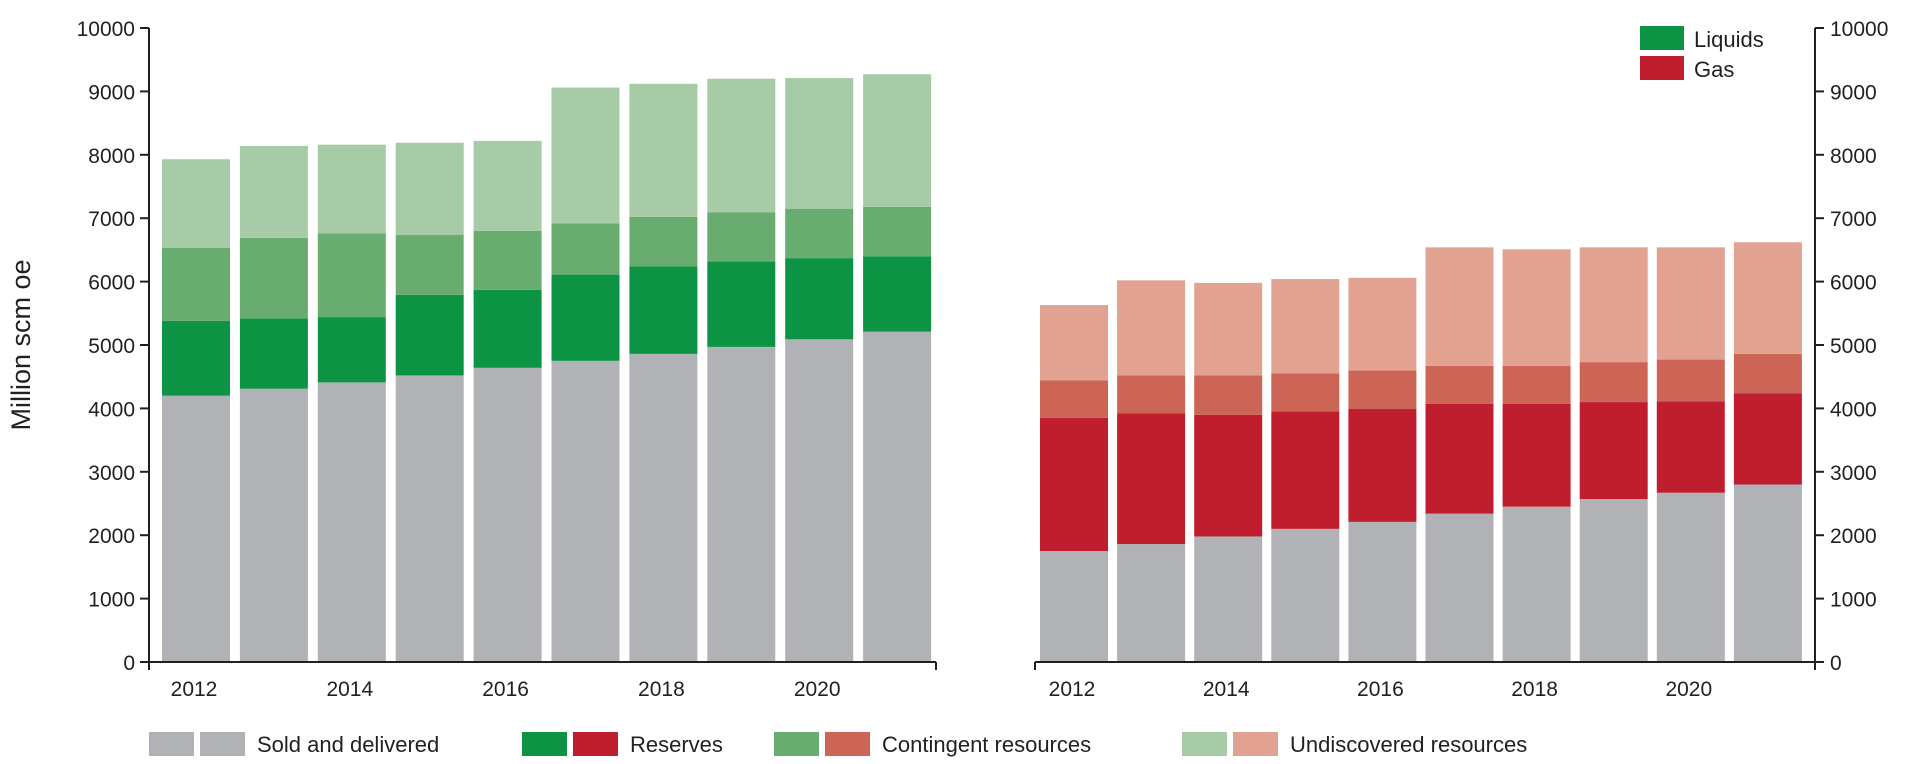 The width and height of the screenshot is (1920, 764). What do you see at coordinates (1459, 587) in the screenshot?
I see `bar-2017-sold-and-delivered` at bounding box center [1459, 587].